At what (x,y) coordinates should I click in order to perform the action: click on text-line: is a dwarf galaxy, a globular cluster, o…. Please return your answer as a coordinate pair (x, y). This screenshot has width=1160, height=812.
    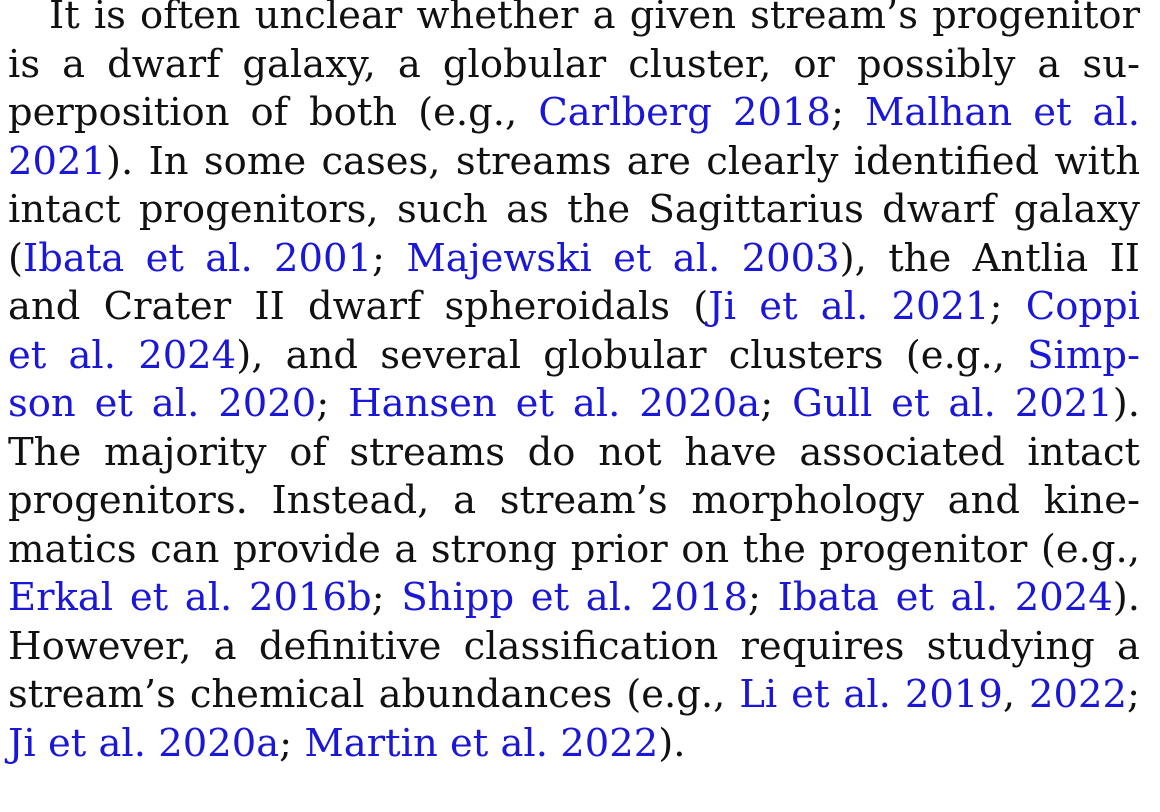
    Looking at the image, I should click on (574, 65).